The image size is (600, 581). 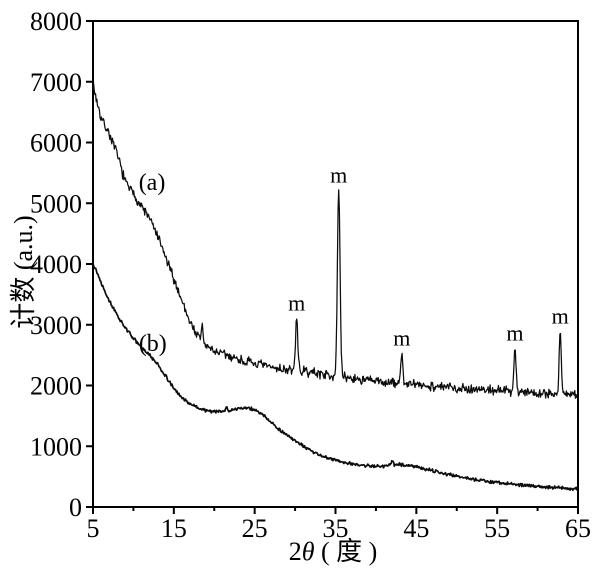 What do you see at coordinates (416, 528) in the screenshot?
I see `x-tick-label: 45` at bounding box center [416, 528].